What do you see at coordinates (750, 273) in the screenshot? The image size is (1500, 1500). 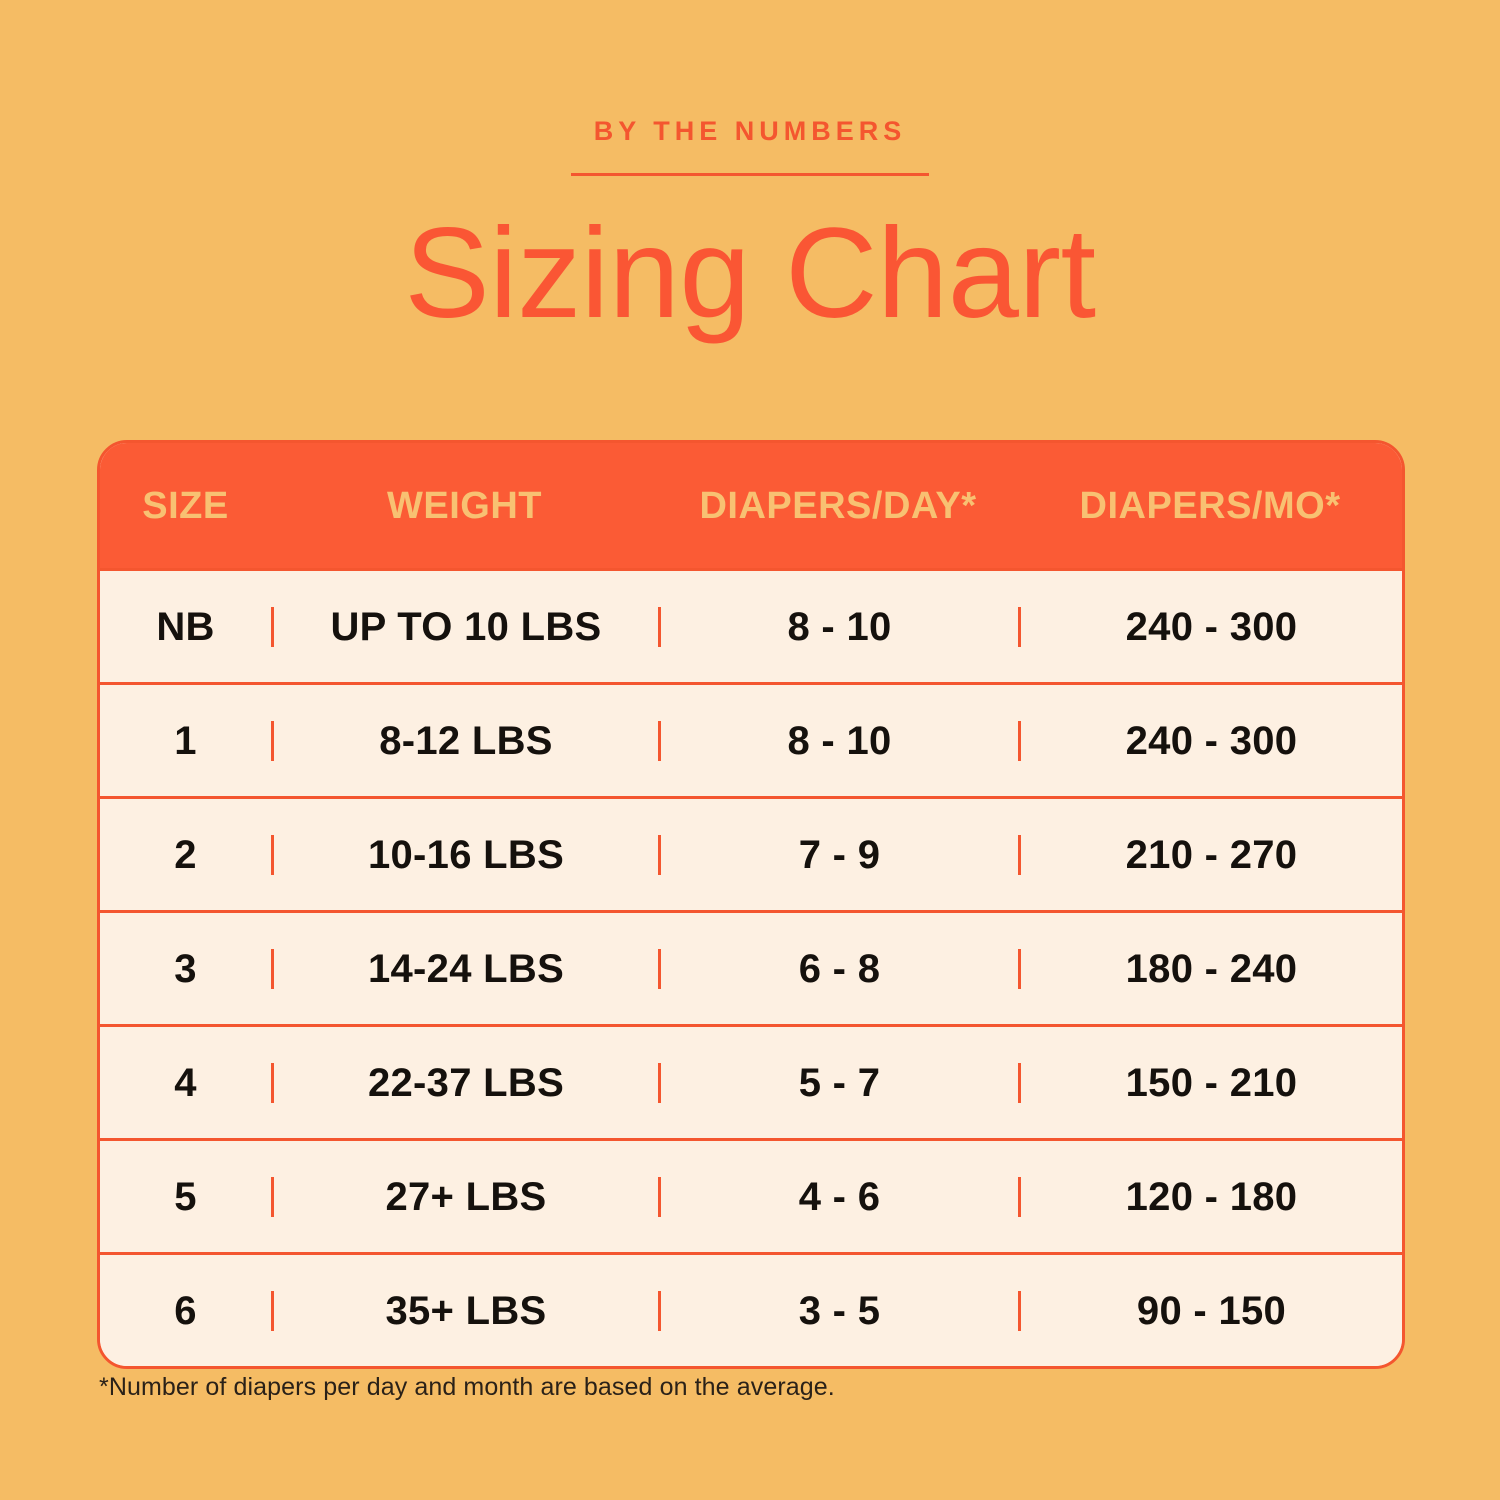 I see `page-title: Sizing Chart` at bounding box center [750, 273].